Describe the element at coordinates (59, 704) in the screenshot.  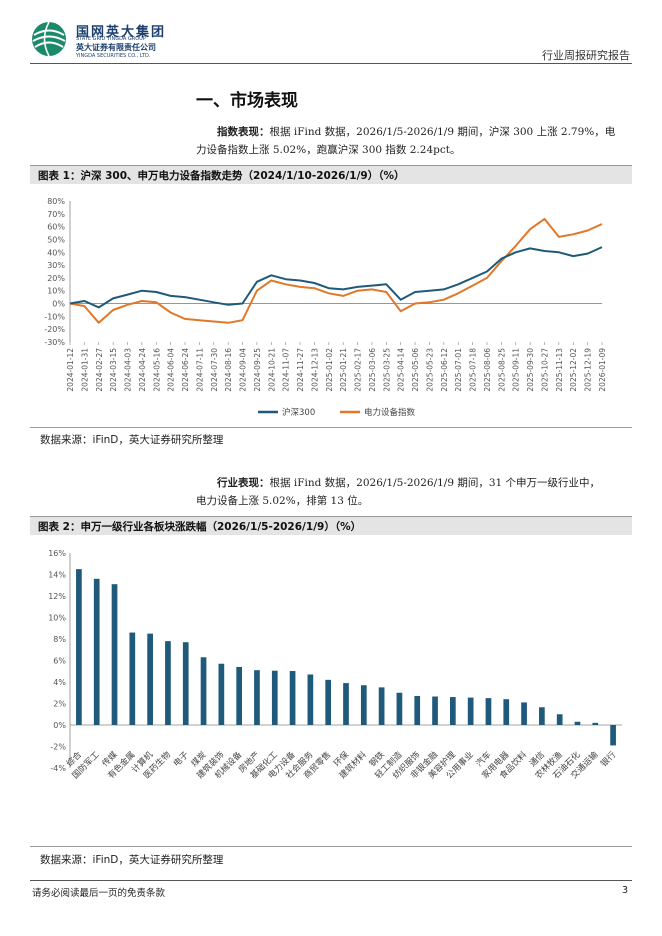
I see `chart2-y-tick-label: 2%` at that location.